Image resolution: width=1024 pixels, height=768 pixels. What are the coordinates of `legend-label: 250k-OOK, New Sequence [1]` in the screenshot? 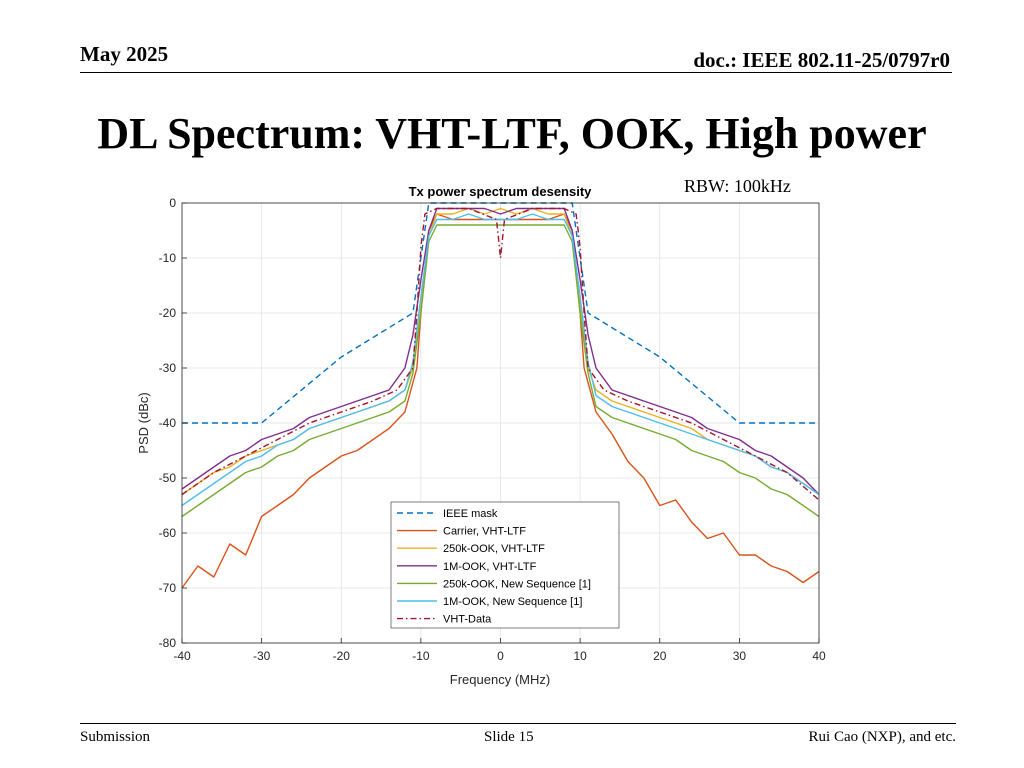 It's located at (517, 584).